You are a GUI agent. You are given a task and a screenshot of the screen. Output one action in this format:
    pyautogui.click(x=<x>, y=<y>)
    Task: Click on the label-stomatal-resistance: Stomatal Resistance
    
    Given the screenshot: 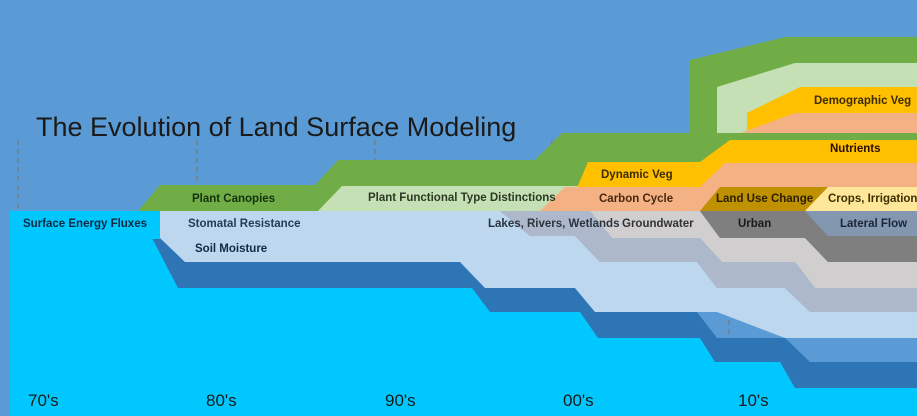 What is the action you would take?
    pyautogui.click(x=244, y=224)
    